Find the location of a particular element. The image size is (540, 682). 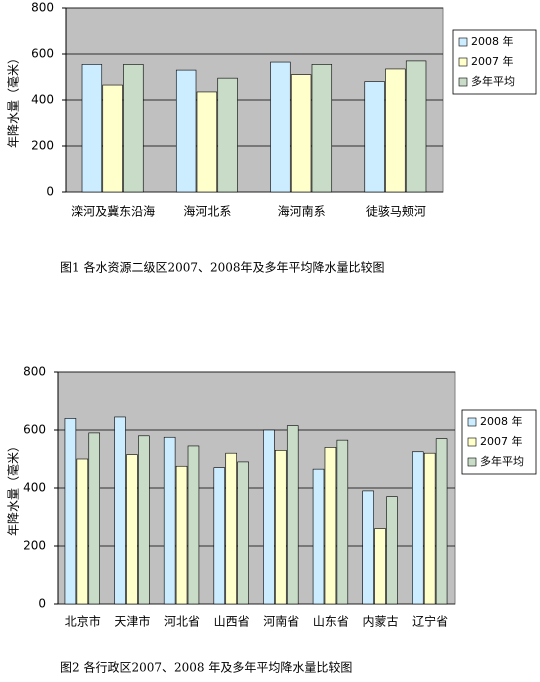

x-tick-label: 山东省 is located at coordinates (331, 622).